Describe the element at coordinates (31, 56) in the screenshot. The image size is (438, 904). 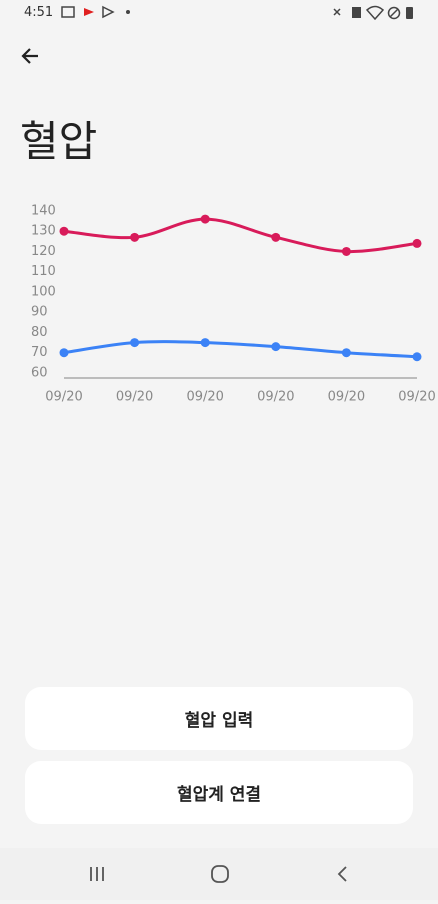
I see `back-button` at that location.